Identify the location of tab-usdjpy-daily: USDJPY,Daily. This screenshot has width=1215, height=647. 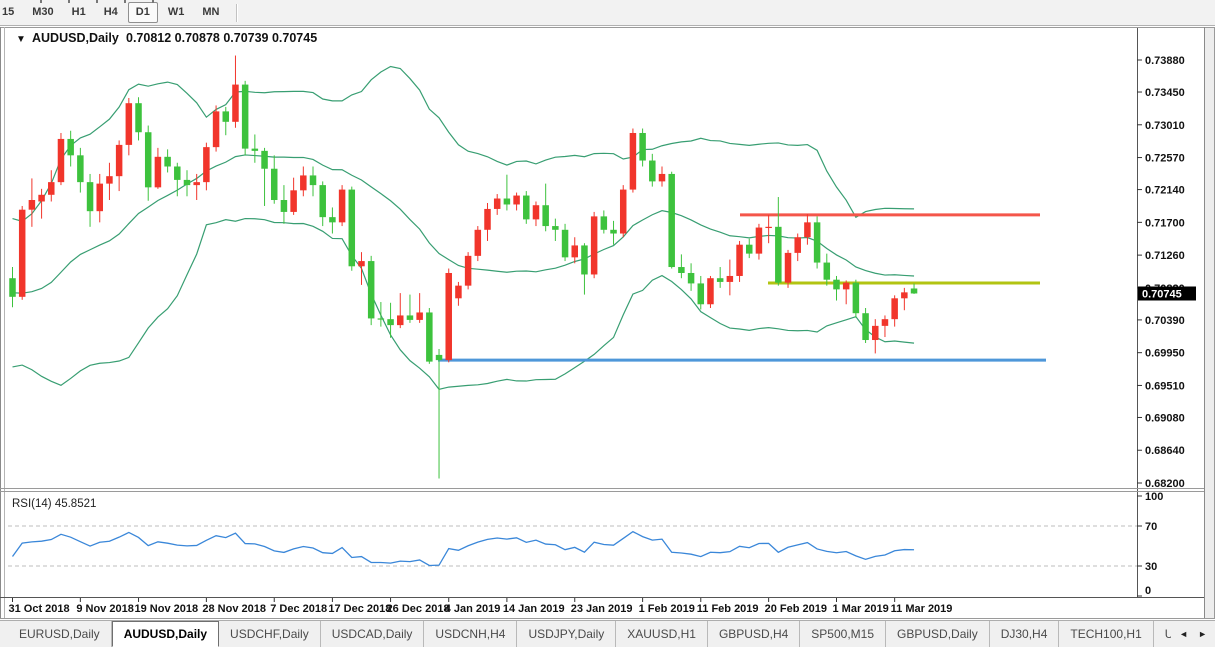
(567, 634).